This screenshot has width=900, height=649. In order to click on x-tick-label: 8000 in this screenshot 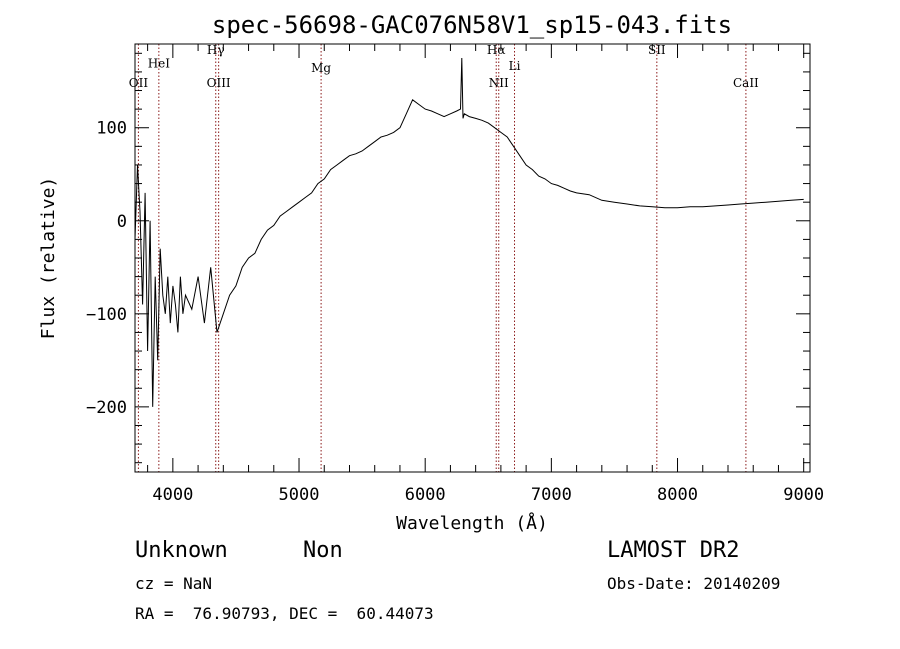, I will do `click(677, 495)`.